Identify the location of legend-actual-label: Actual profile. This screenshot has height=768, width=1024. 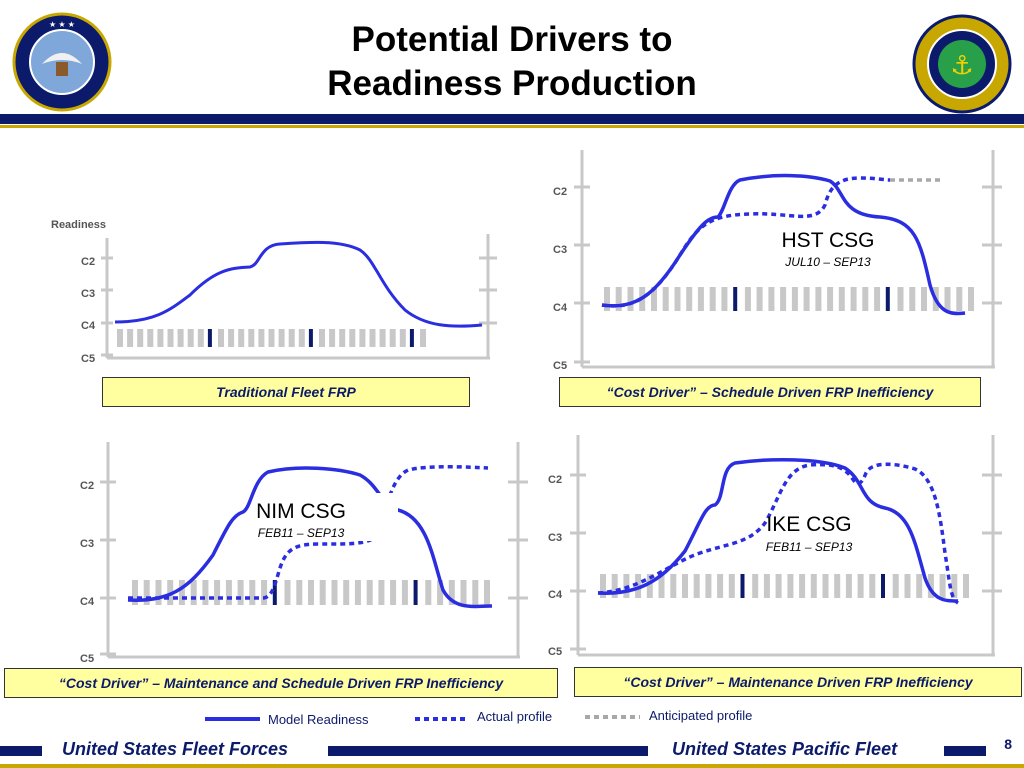
(515, 716).